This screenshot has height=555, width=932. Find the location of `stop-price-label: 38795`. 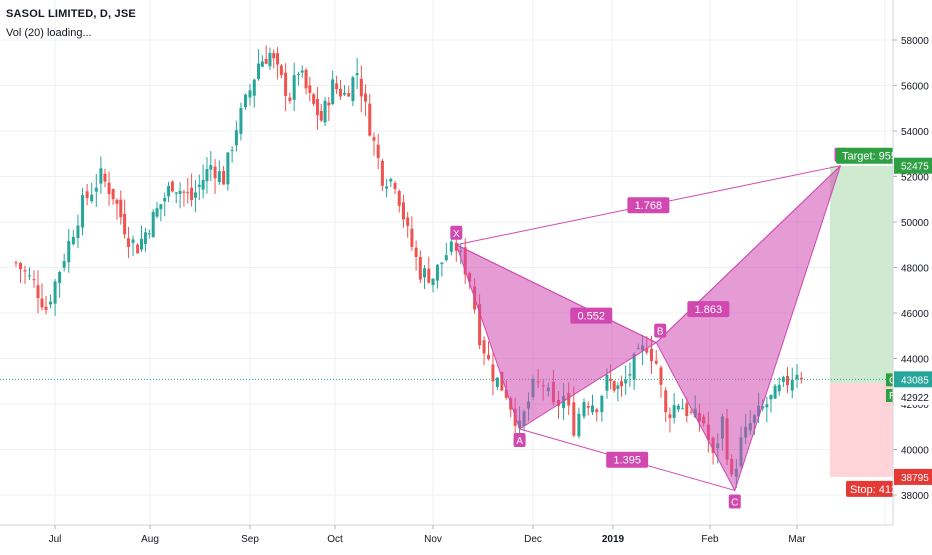

stop-price-label: 38795 is located at coordinates (915, 478).